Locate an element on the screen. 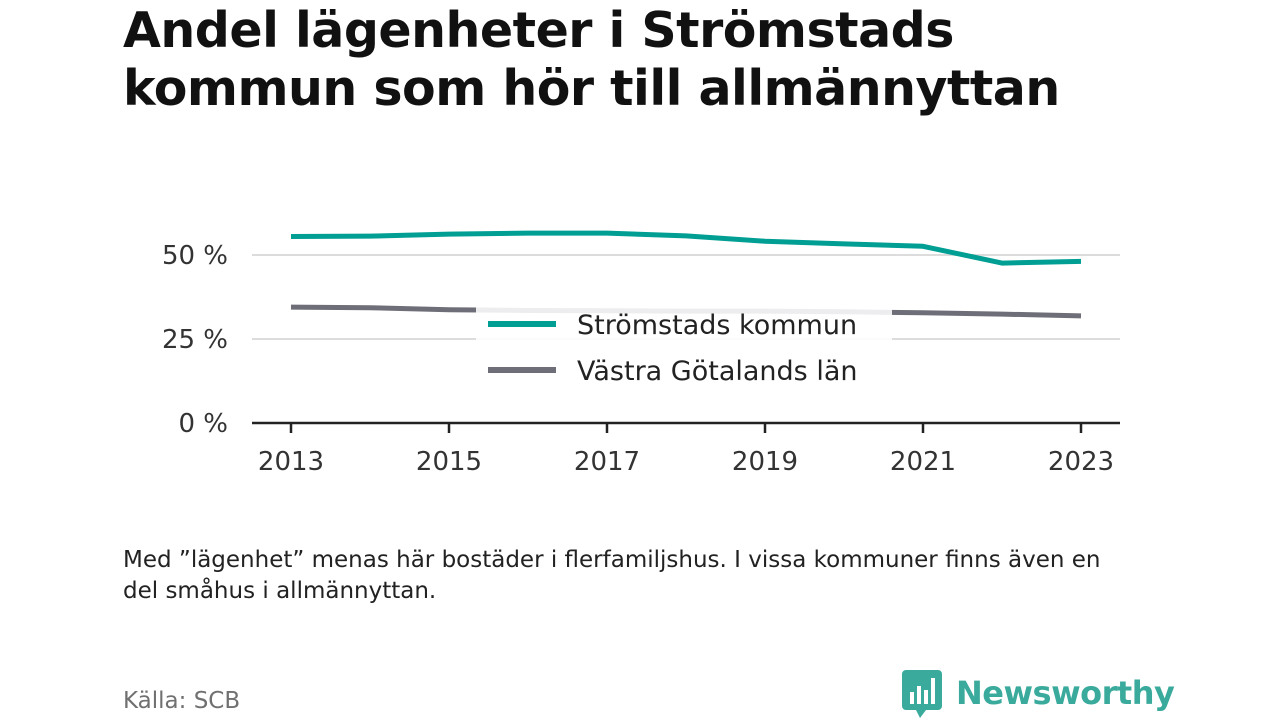  source-label: Källa: SCB is located at coordinates (182, 701).